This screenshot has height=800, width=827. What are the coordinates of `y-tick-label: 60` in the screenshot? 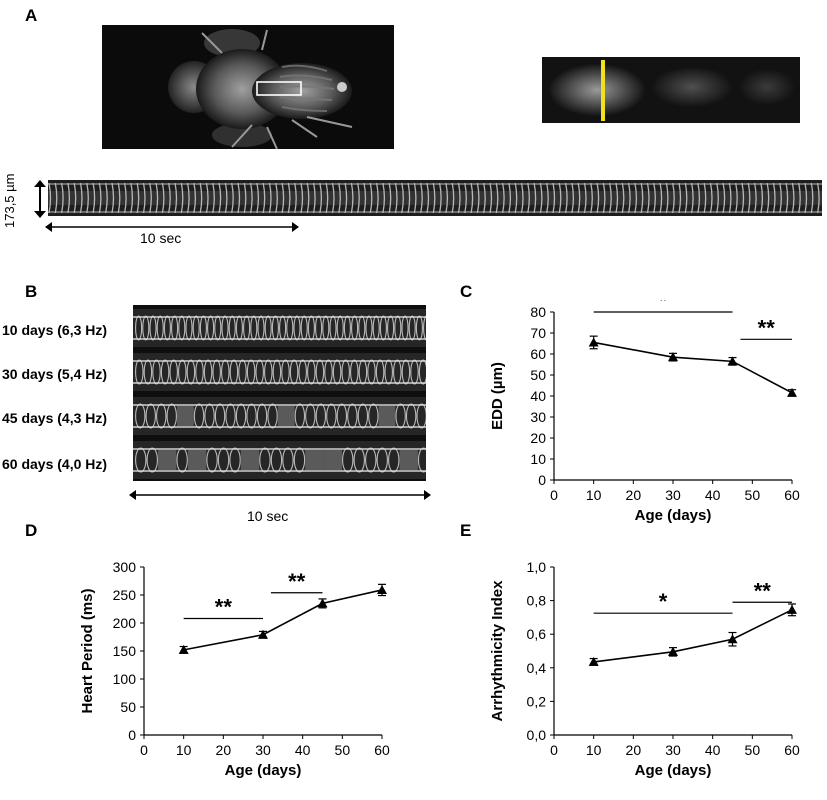 It's located at (538, 354).